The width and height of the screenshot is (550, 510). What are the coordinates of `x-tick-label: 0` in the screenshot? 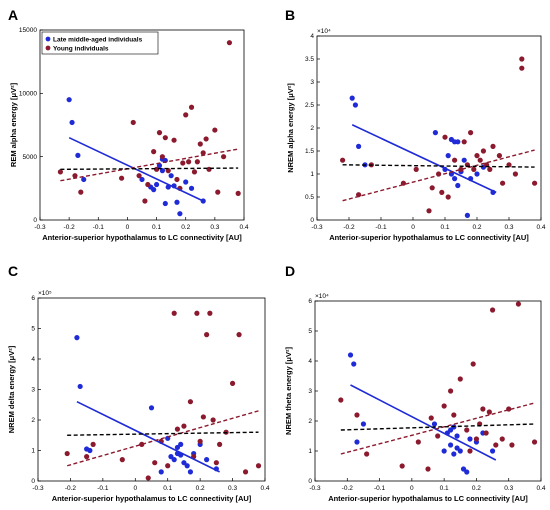 It's located at (128, 227).